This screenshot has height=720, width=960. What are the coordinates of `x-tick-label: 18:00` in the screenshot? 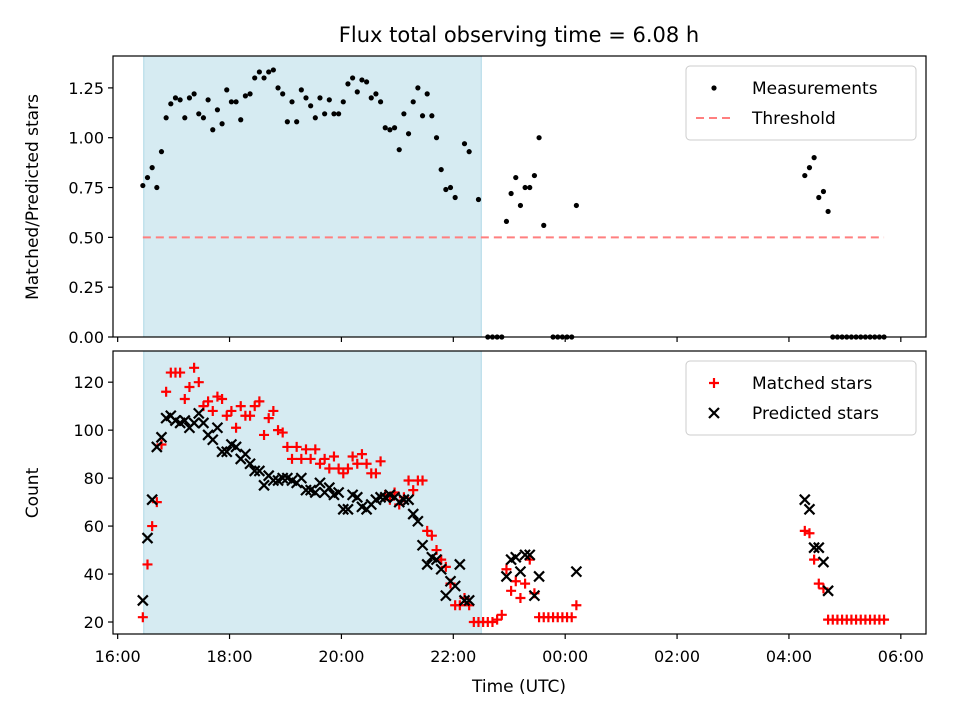 It's located at (229, 656).